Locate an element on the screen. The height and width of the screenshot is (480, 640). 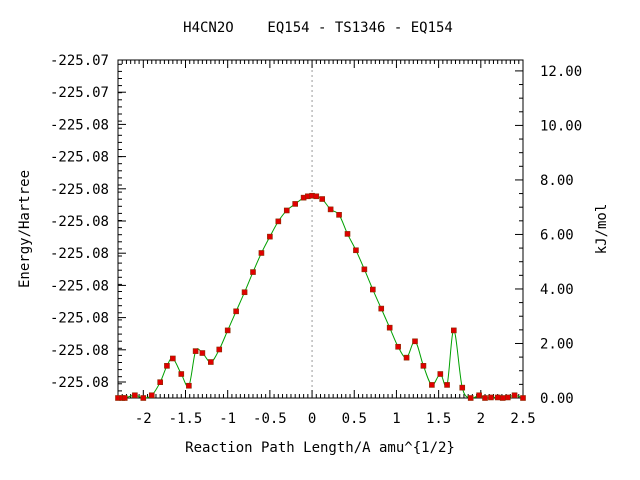
x-tick-label: 0.5 is located at coordinates (354, 419).